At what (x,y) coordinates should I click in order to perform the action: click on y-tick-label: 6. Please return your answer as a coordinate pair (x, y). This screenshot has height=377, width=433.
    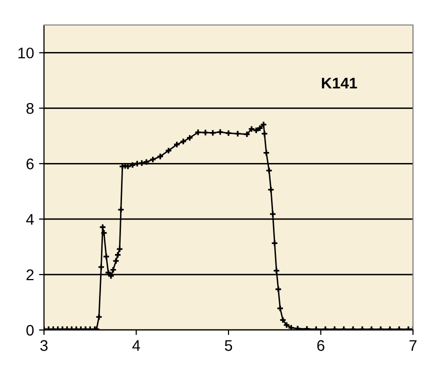
    Looking at the image, I should click on (30, 164).